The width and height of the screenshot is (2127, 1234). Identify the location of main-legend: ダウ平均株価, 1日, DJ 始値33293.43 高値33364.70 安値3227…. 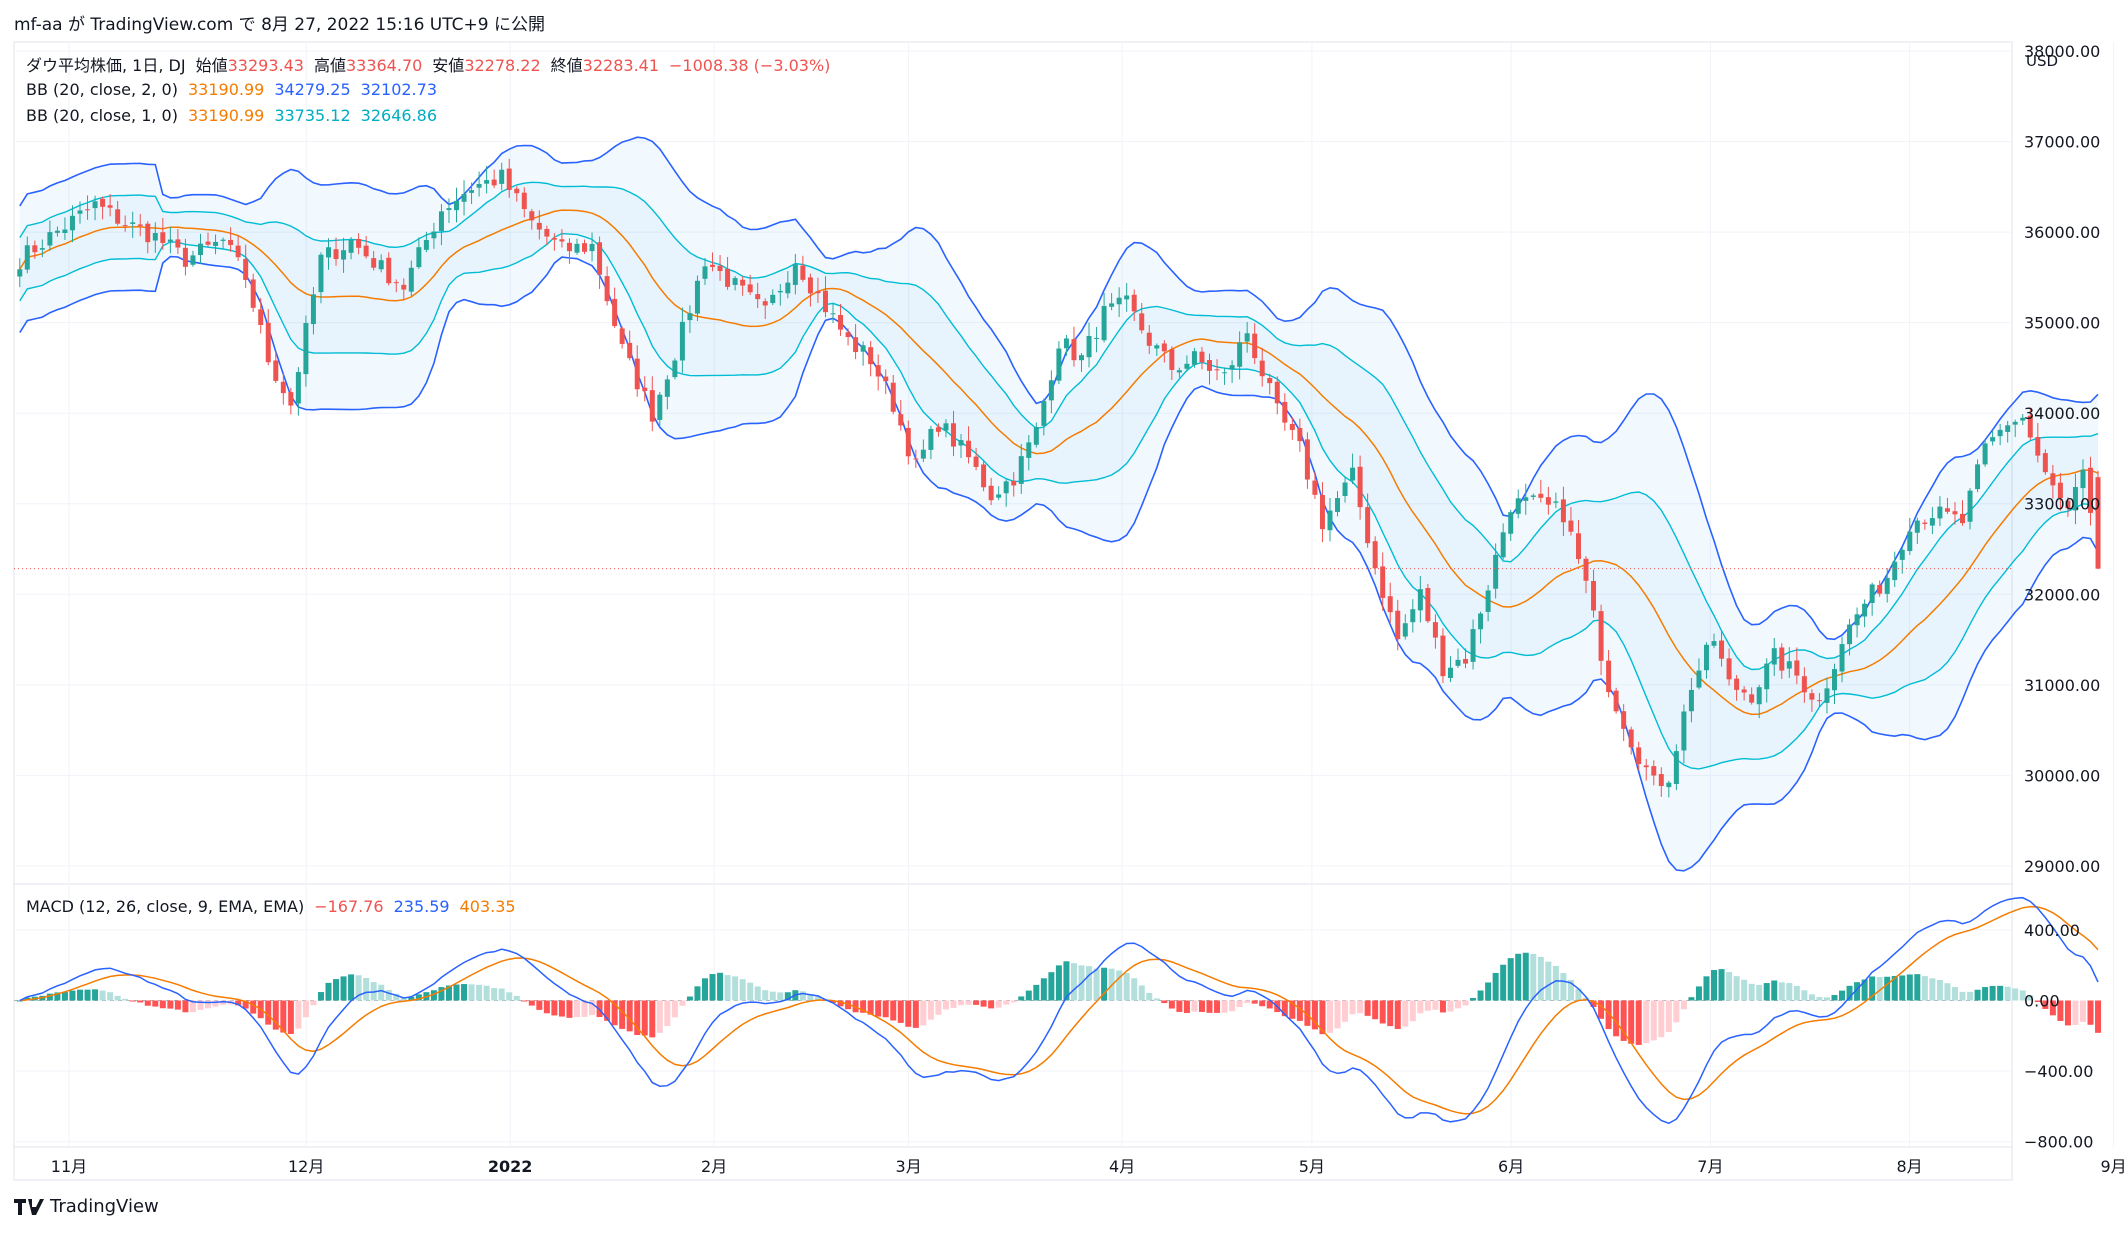
(433, 64).